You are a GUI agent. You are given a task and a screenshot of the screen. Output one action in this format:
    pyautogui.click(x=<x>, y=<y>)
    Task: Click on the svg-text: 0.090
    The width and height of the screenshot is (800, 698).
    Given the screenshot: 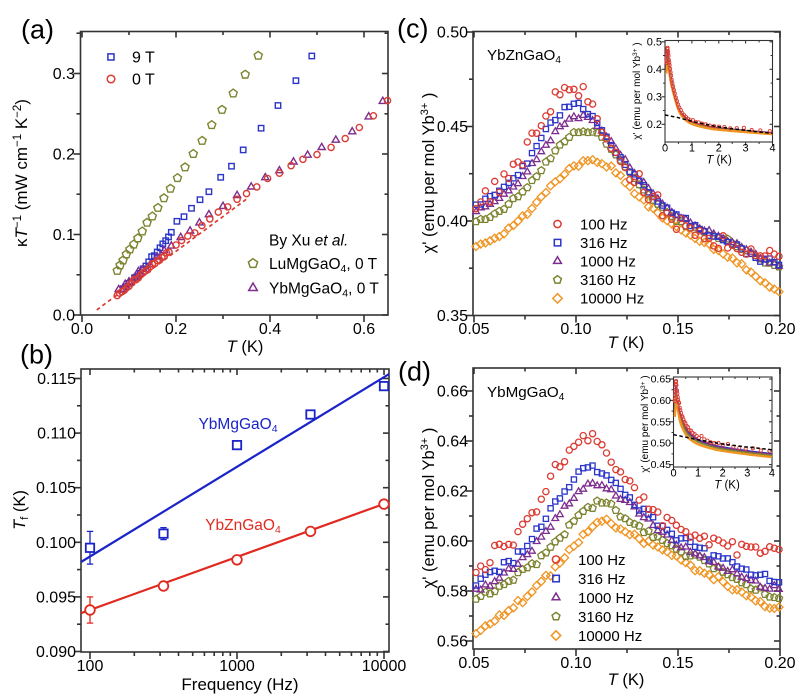 What is the action you would take?
    pyautogui.click(x=56, y=652)
    